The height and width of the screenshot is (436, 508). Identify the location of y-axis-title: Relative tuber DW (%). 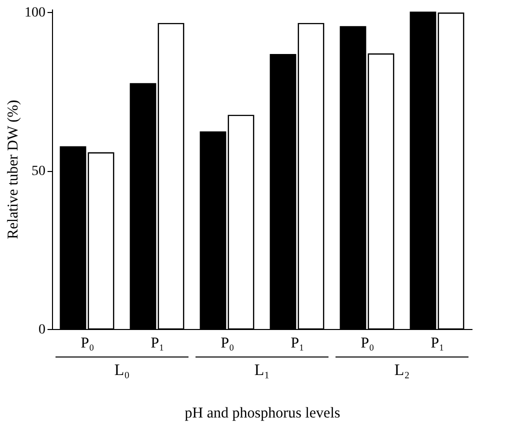
(14, 170).